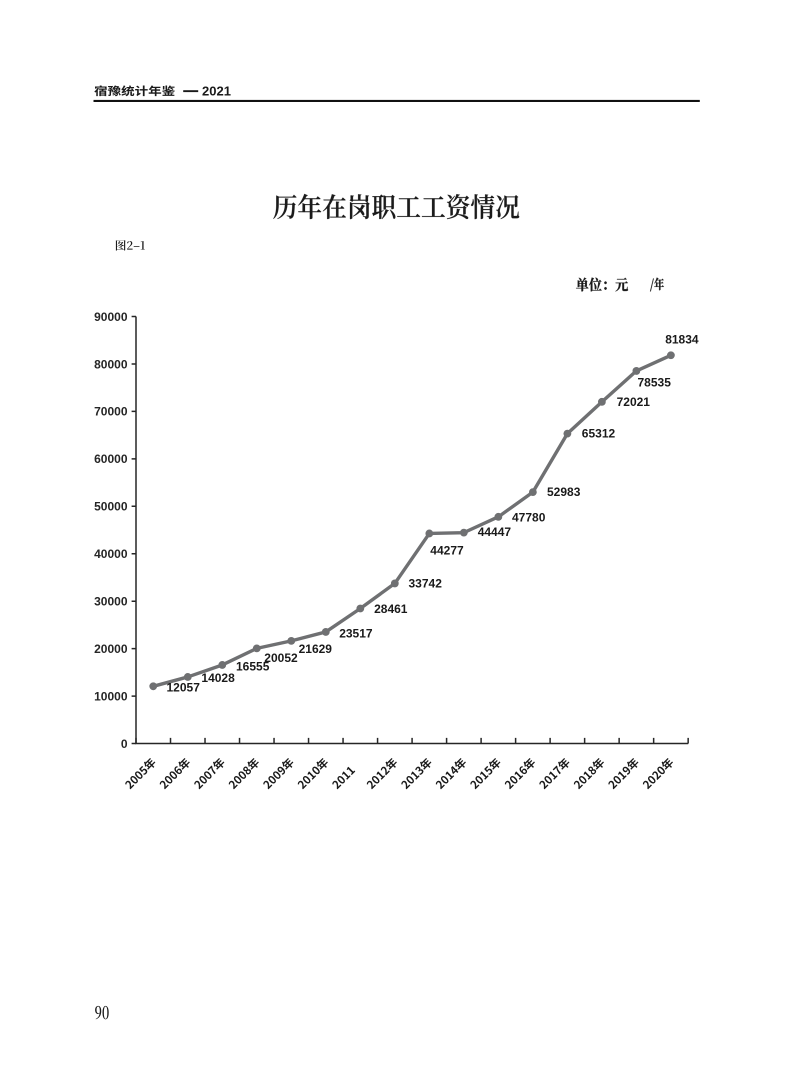  I want to click on svg-text: 16555, so click(253, 667).